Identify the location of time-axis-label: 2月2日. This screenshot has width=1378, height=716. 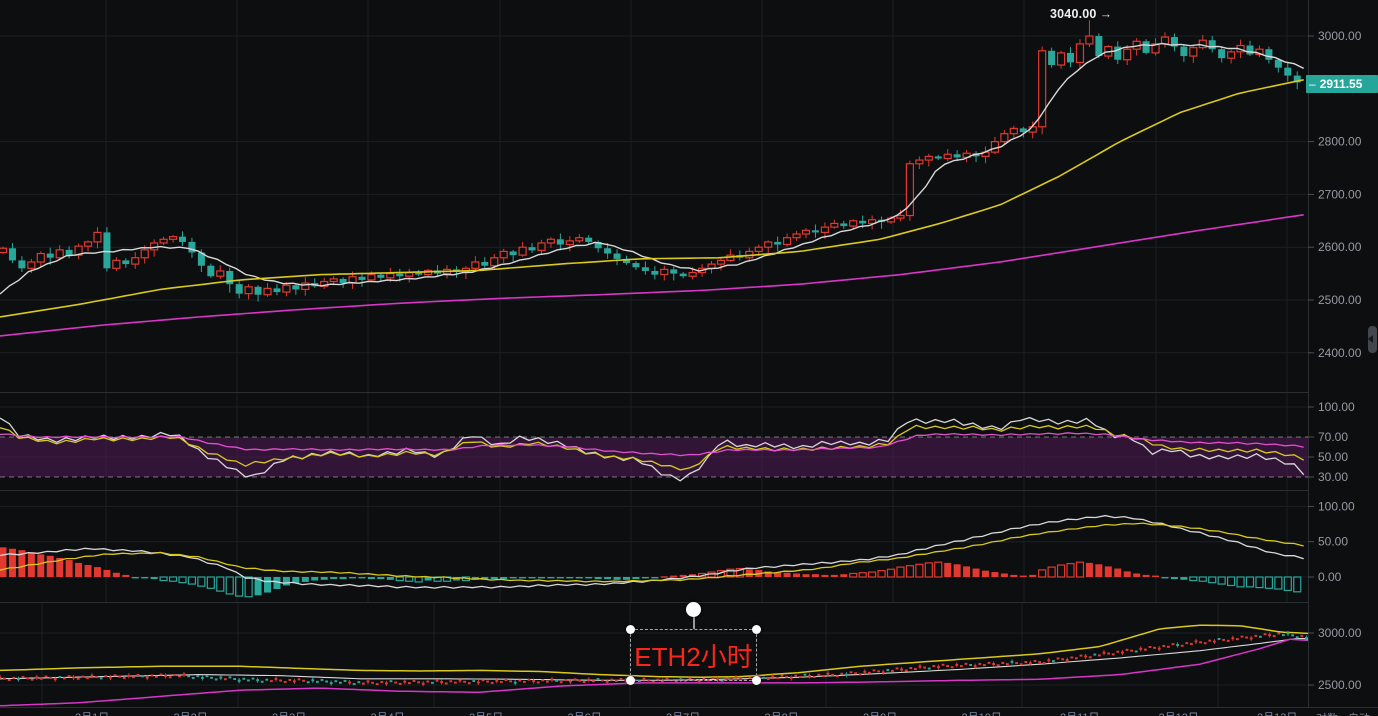
(191, 712).